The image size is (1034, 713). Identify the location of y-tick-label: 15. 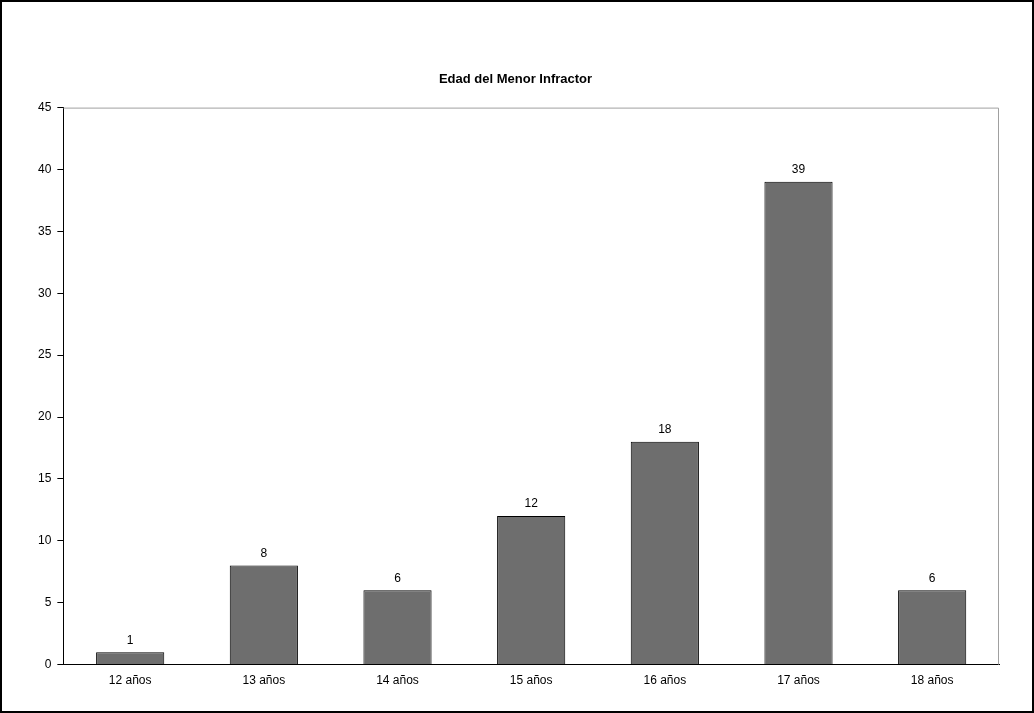
(44, 478).